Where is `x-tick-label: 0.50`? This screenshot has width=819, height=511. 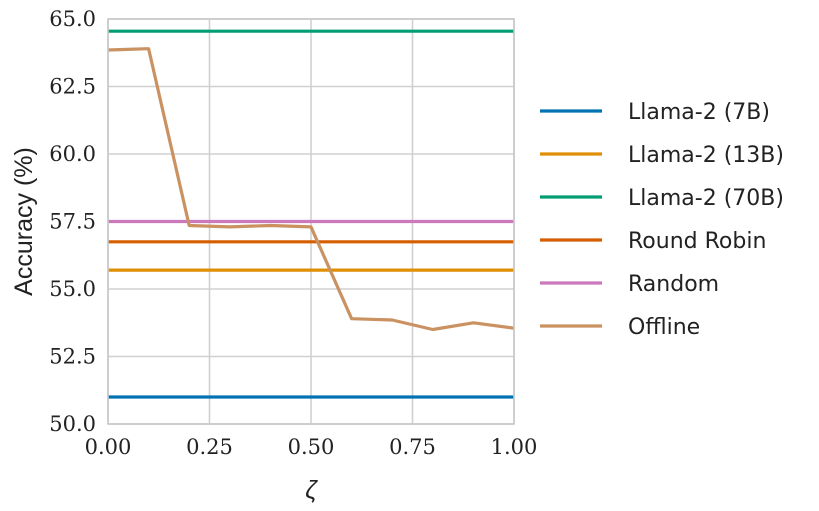 x-tick-label: 0.50 is located at coordinates (311, 447).